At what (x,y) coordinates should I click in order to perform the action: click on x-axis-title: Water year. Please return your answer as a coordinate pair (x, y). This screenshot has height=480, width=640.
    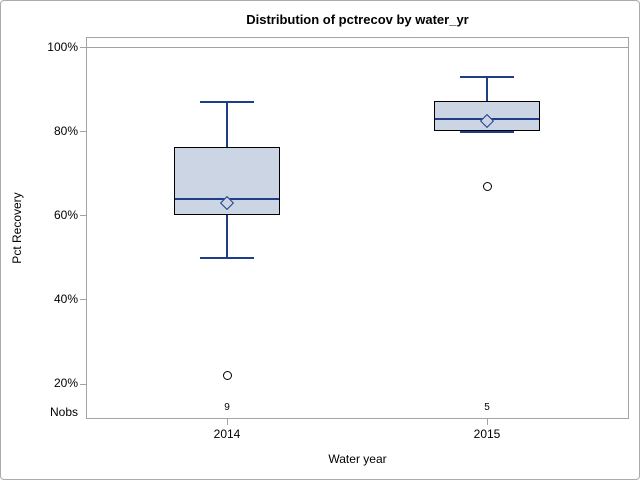
    Looking at the image, I should click on (357, 459).